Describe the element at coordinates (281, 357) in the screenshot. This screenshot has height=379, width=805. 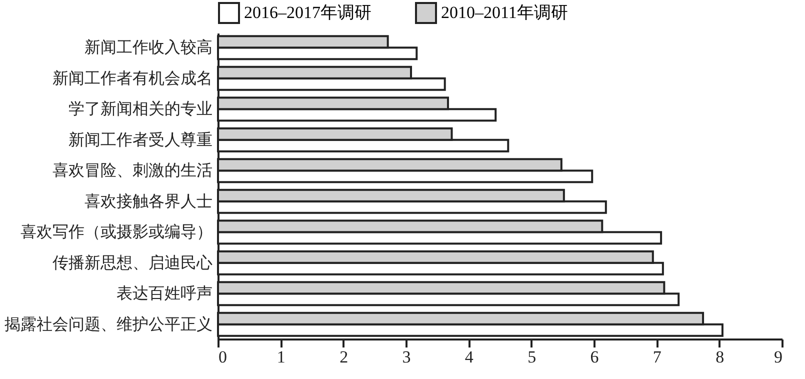
I see `x-tick-label: 1` at that location.